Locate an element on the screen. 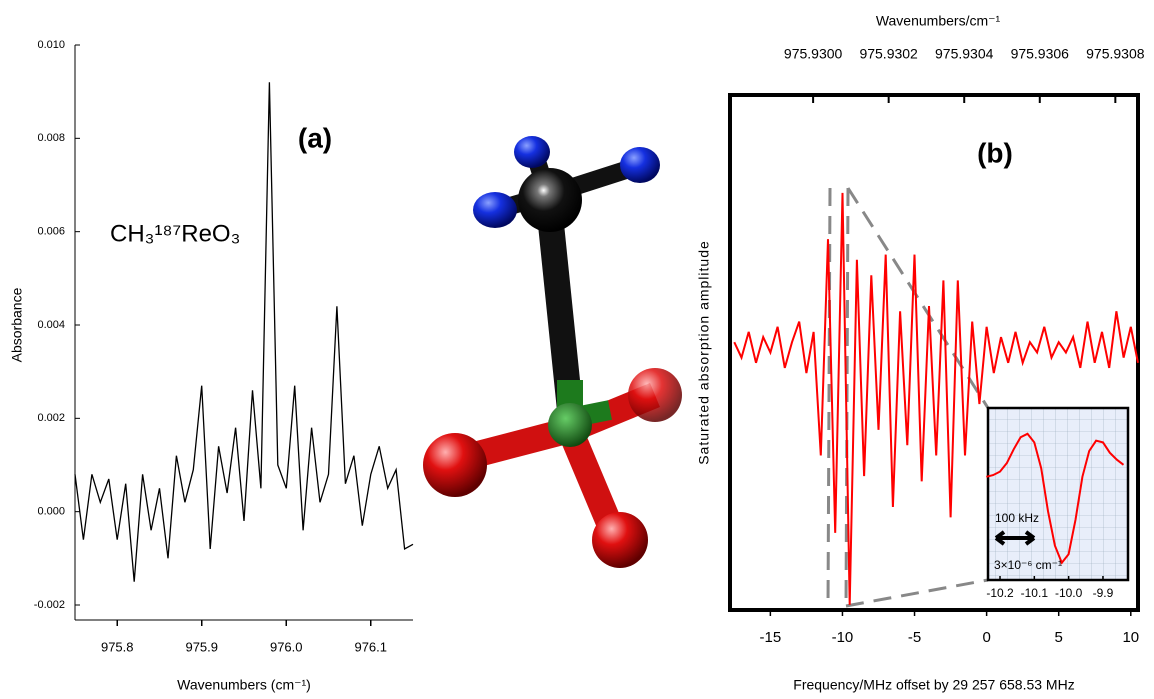  molecule is located at coordinates (552, 352).